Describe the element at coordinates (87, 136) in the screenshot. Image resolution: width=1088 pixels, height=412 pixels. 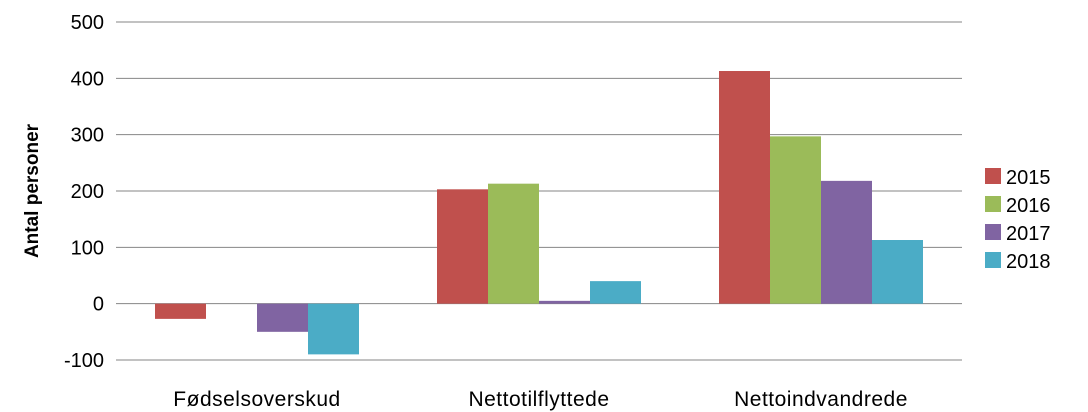
I see `y-tick-label: 300` at that location.